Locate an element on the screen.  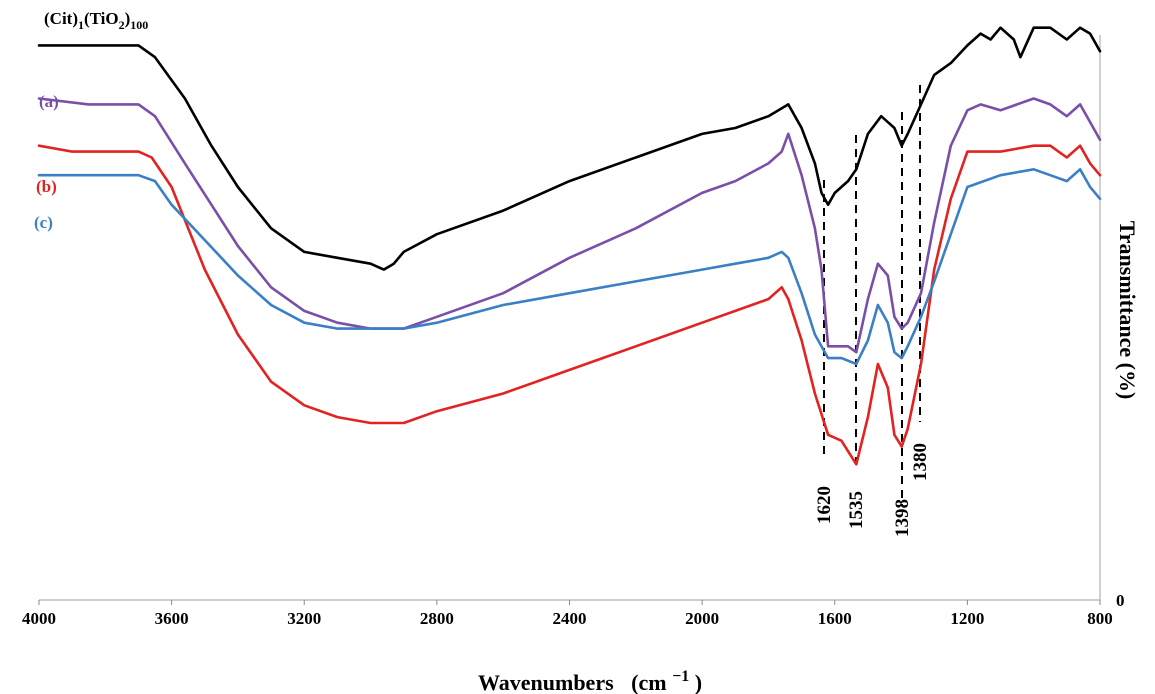
y-axis-title: Transmittance (%) is located at coordinates (1127, 310).